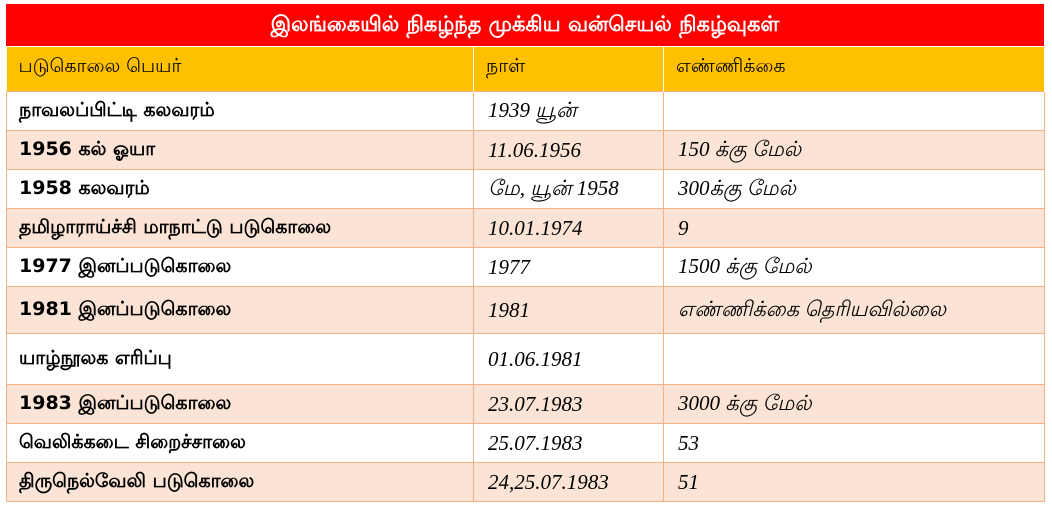 This screenshot has width=1052, height=522. What do you see at coordinates (240, 189) in the screenshot?
I see `event-name: 1958 கலவரம்` at bounding box center [240, 189].